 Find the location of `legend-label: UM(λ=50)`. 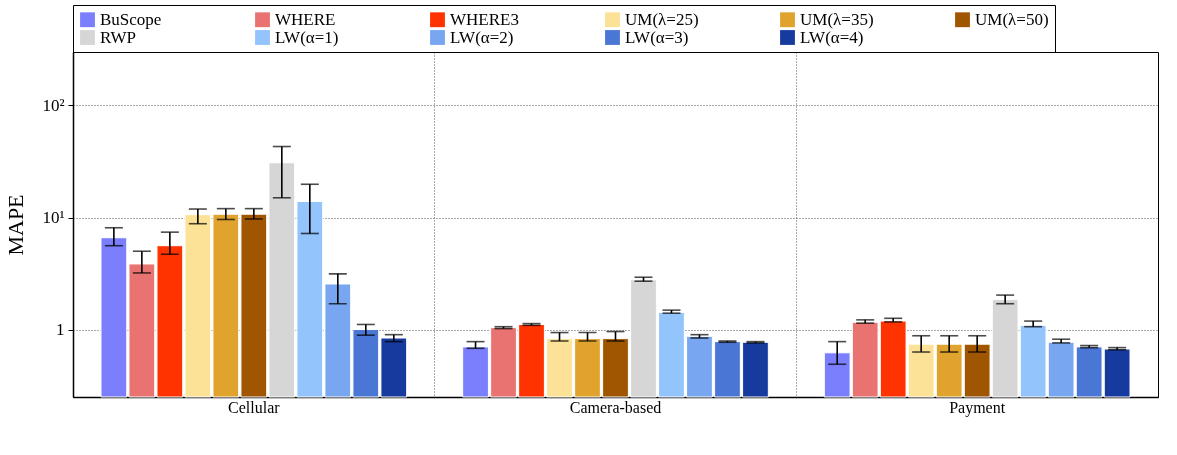

legend-label: UM(λ=50) is located at coordinates (1012, 19).